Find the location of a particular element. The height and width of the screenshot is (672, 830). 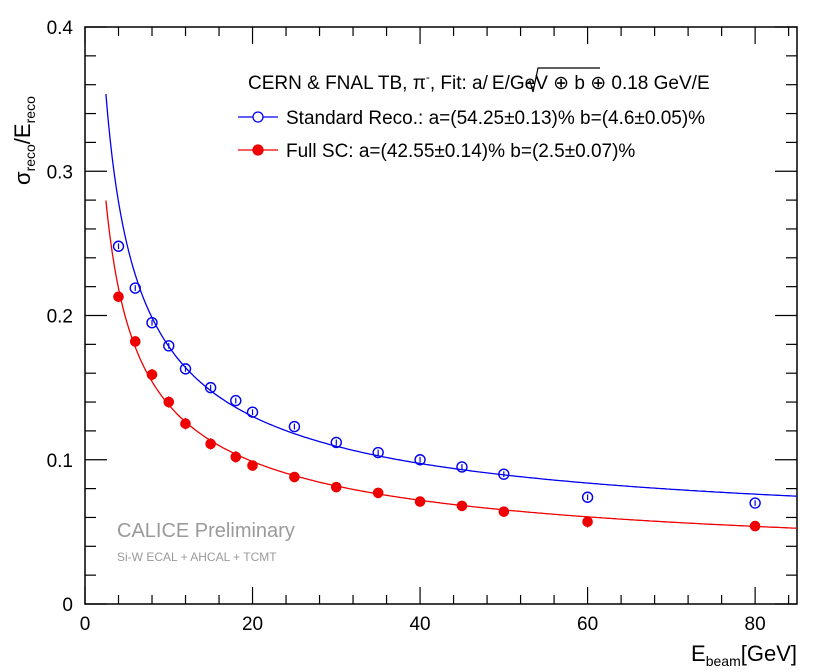

y-tick-label: 0.3 is located at coordinates (60, 172).